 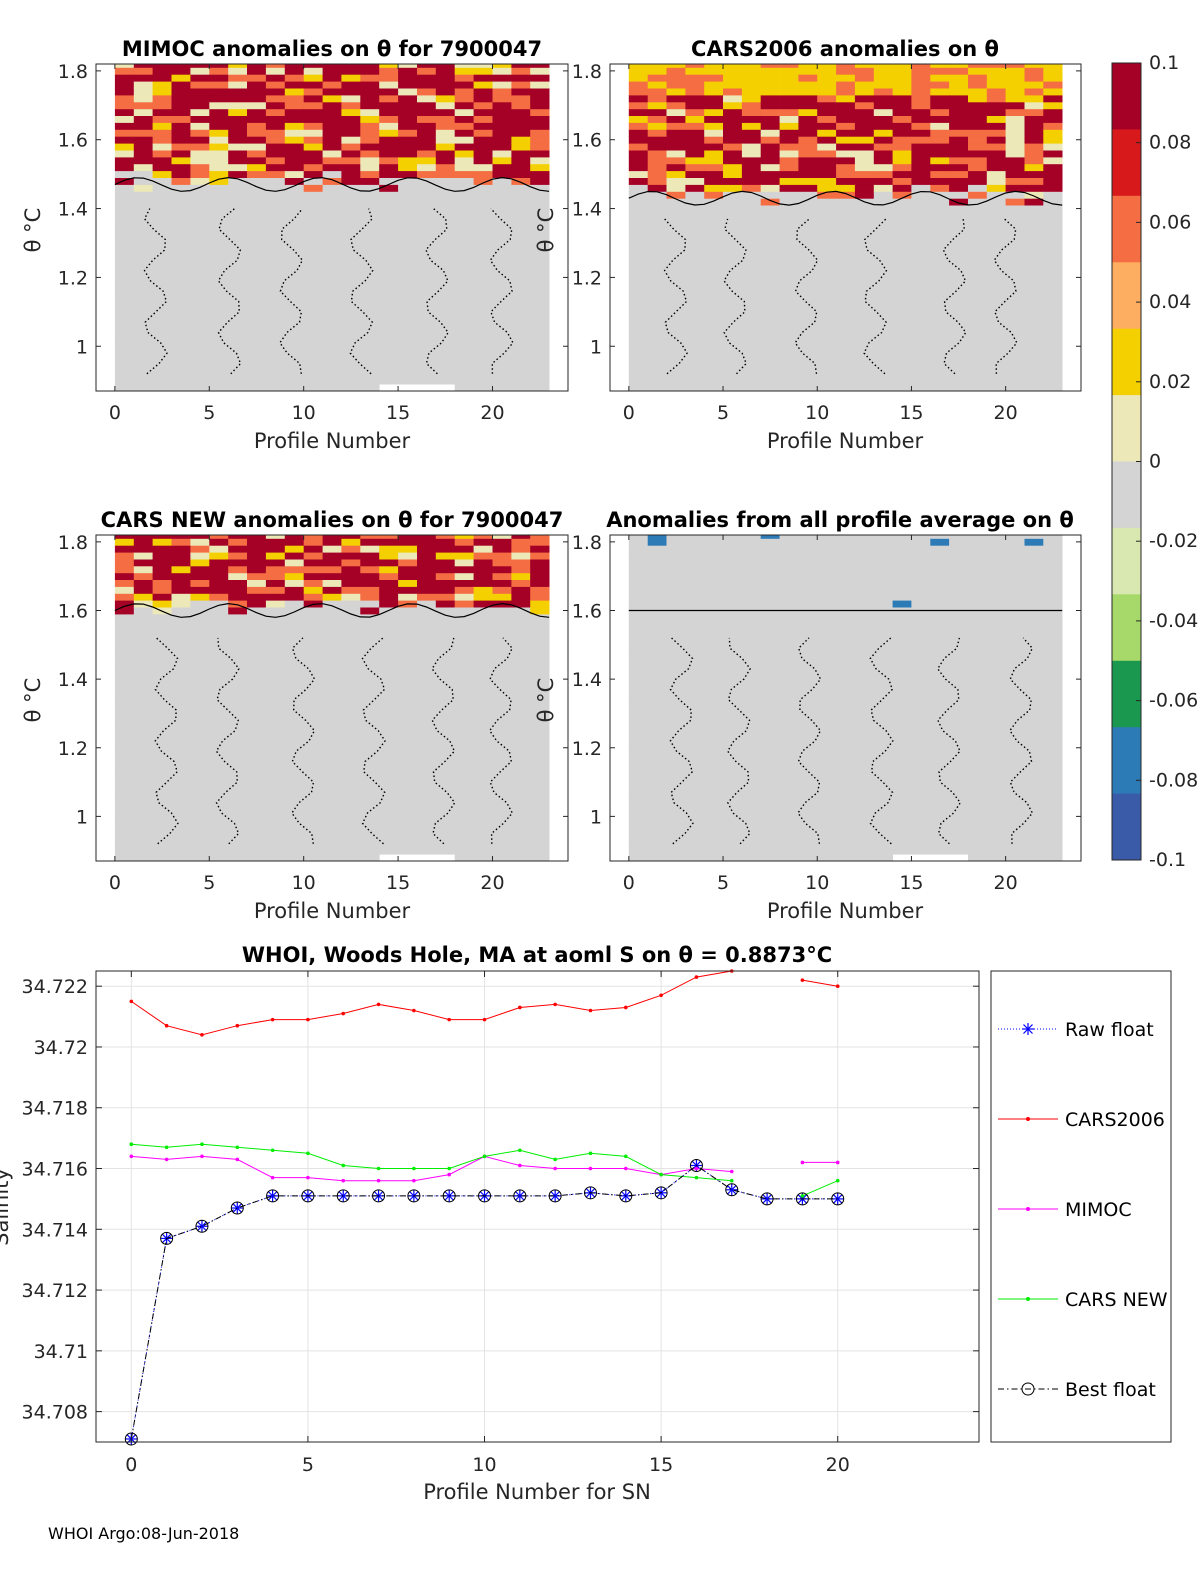 What do you see at coordinates (845, 49) in the screenshot?
I see `panel-title: CARS2006 anomalies on θ` at bounding box center [845, 49].